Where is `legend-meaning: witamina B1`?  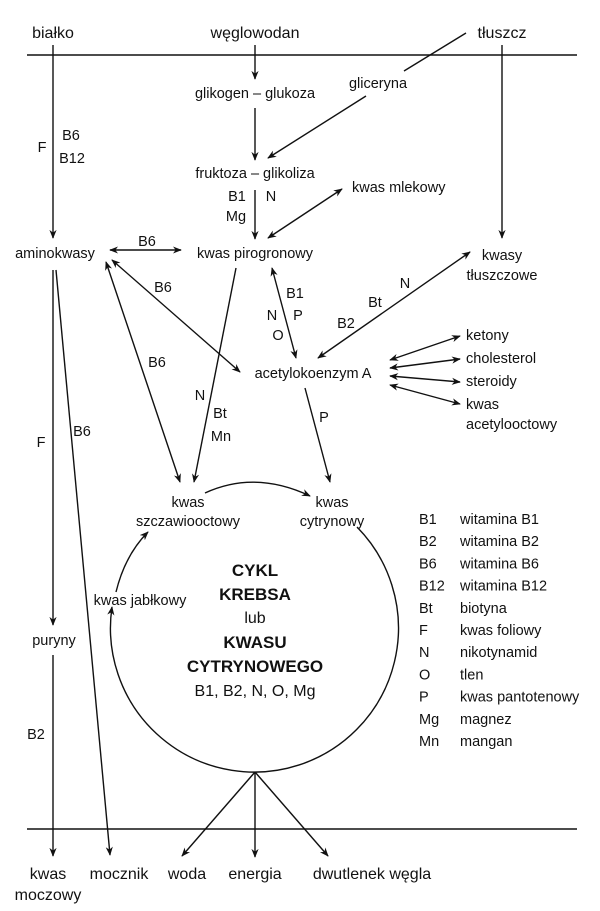 legend-meaning: witamina B1 is located at coordinates (499, 520).